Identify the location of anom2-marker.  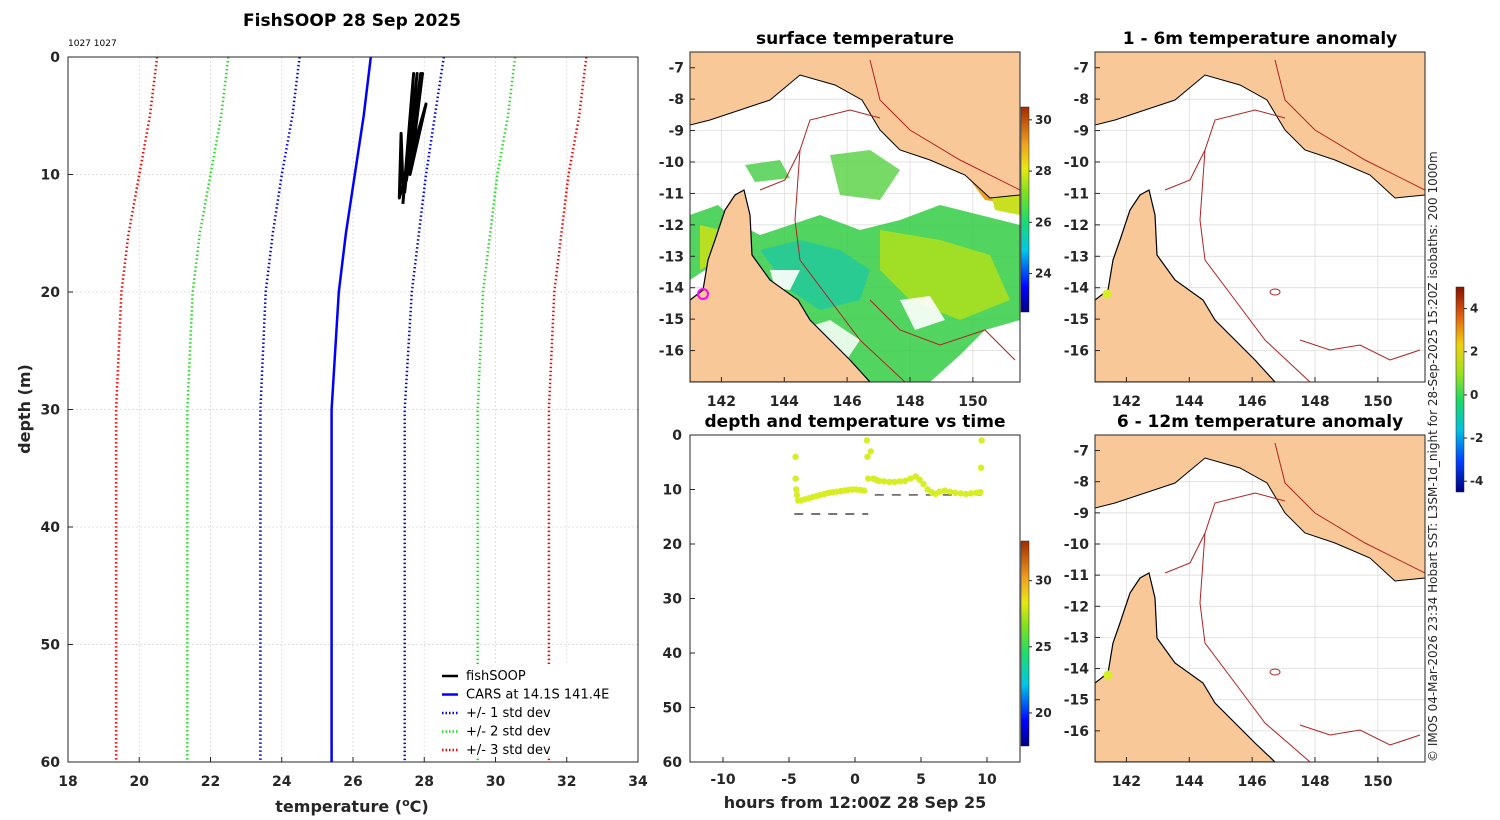
(1108, 675).